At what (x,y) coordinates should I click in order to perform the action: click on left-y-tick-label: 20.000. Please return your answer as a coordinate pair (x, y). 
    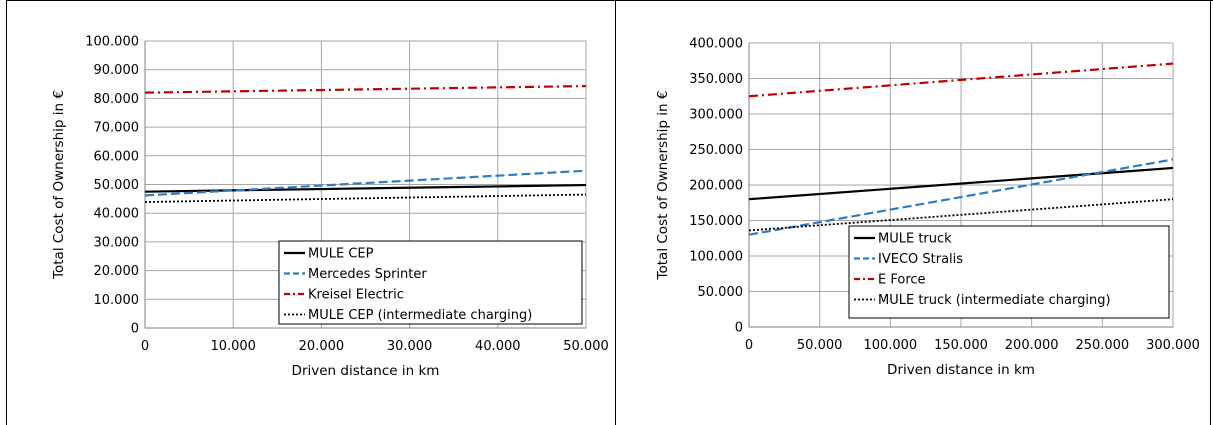
    Looking at the image, I should click on (117, 271).